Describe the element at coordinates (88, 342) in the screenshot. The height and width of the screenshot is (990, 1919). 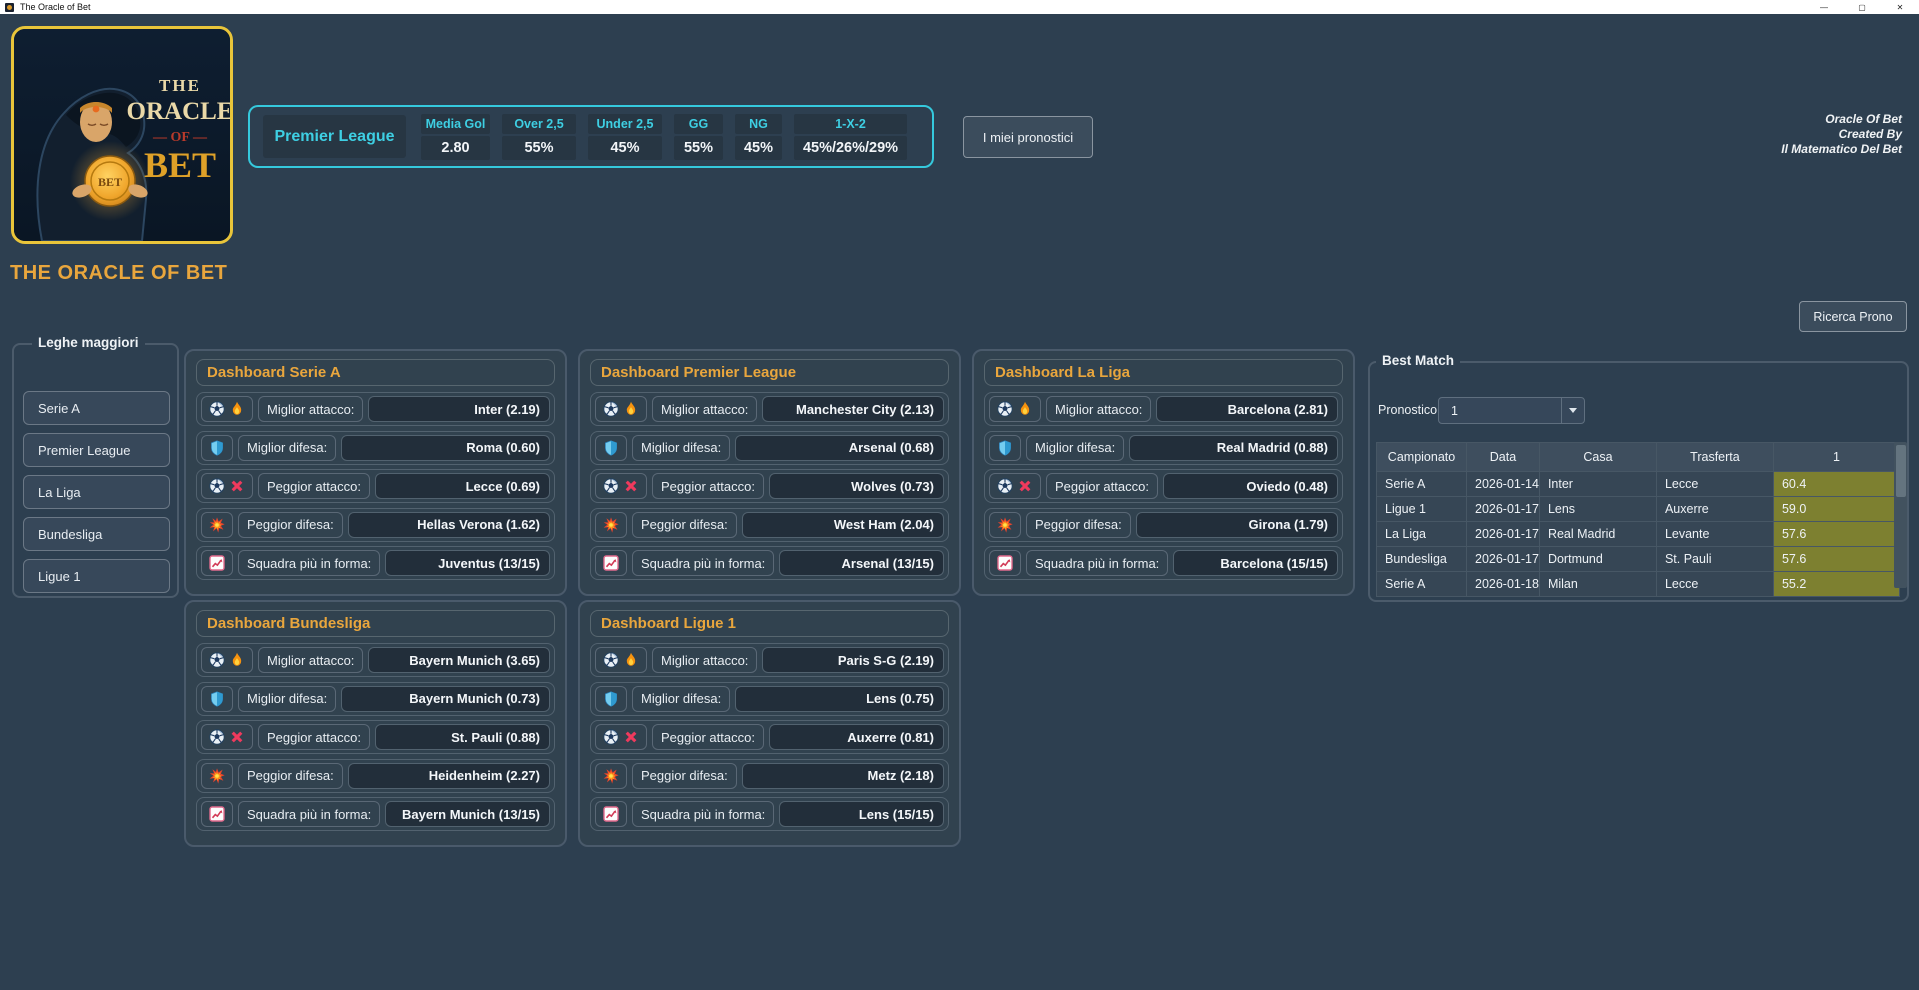
I see `major-leagues-title: Leghe maggiori` at that location.